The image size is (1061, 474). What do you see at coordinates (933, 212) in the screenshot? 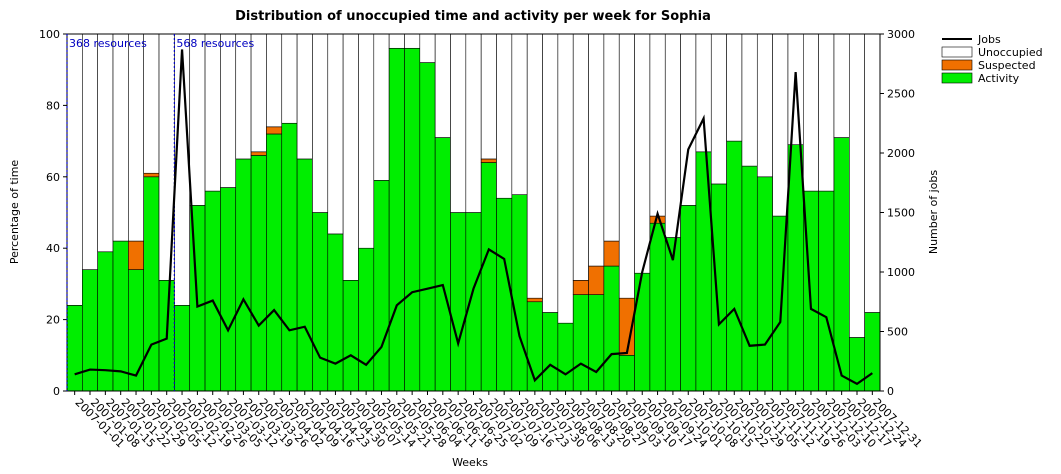
I see `y2-axis-label: Number of jobs` at bounding box center [933, 212].